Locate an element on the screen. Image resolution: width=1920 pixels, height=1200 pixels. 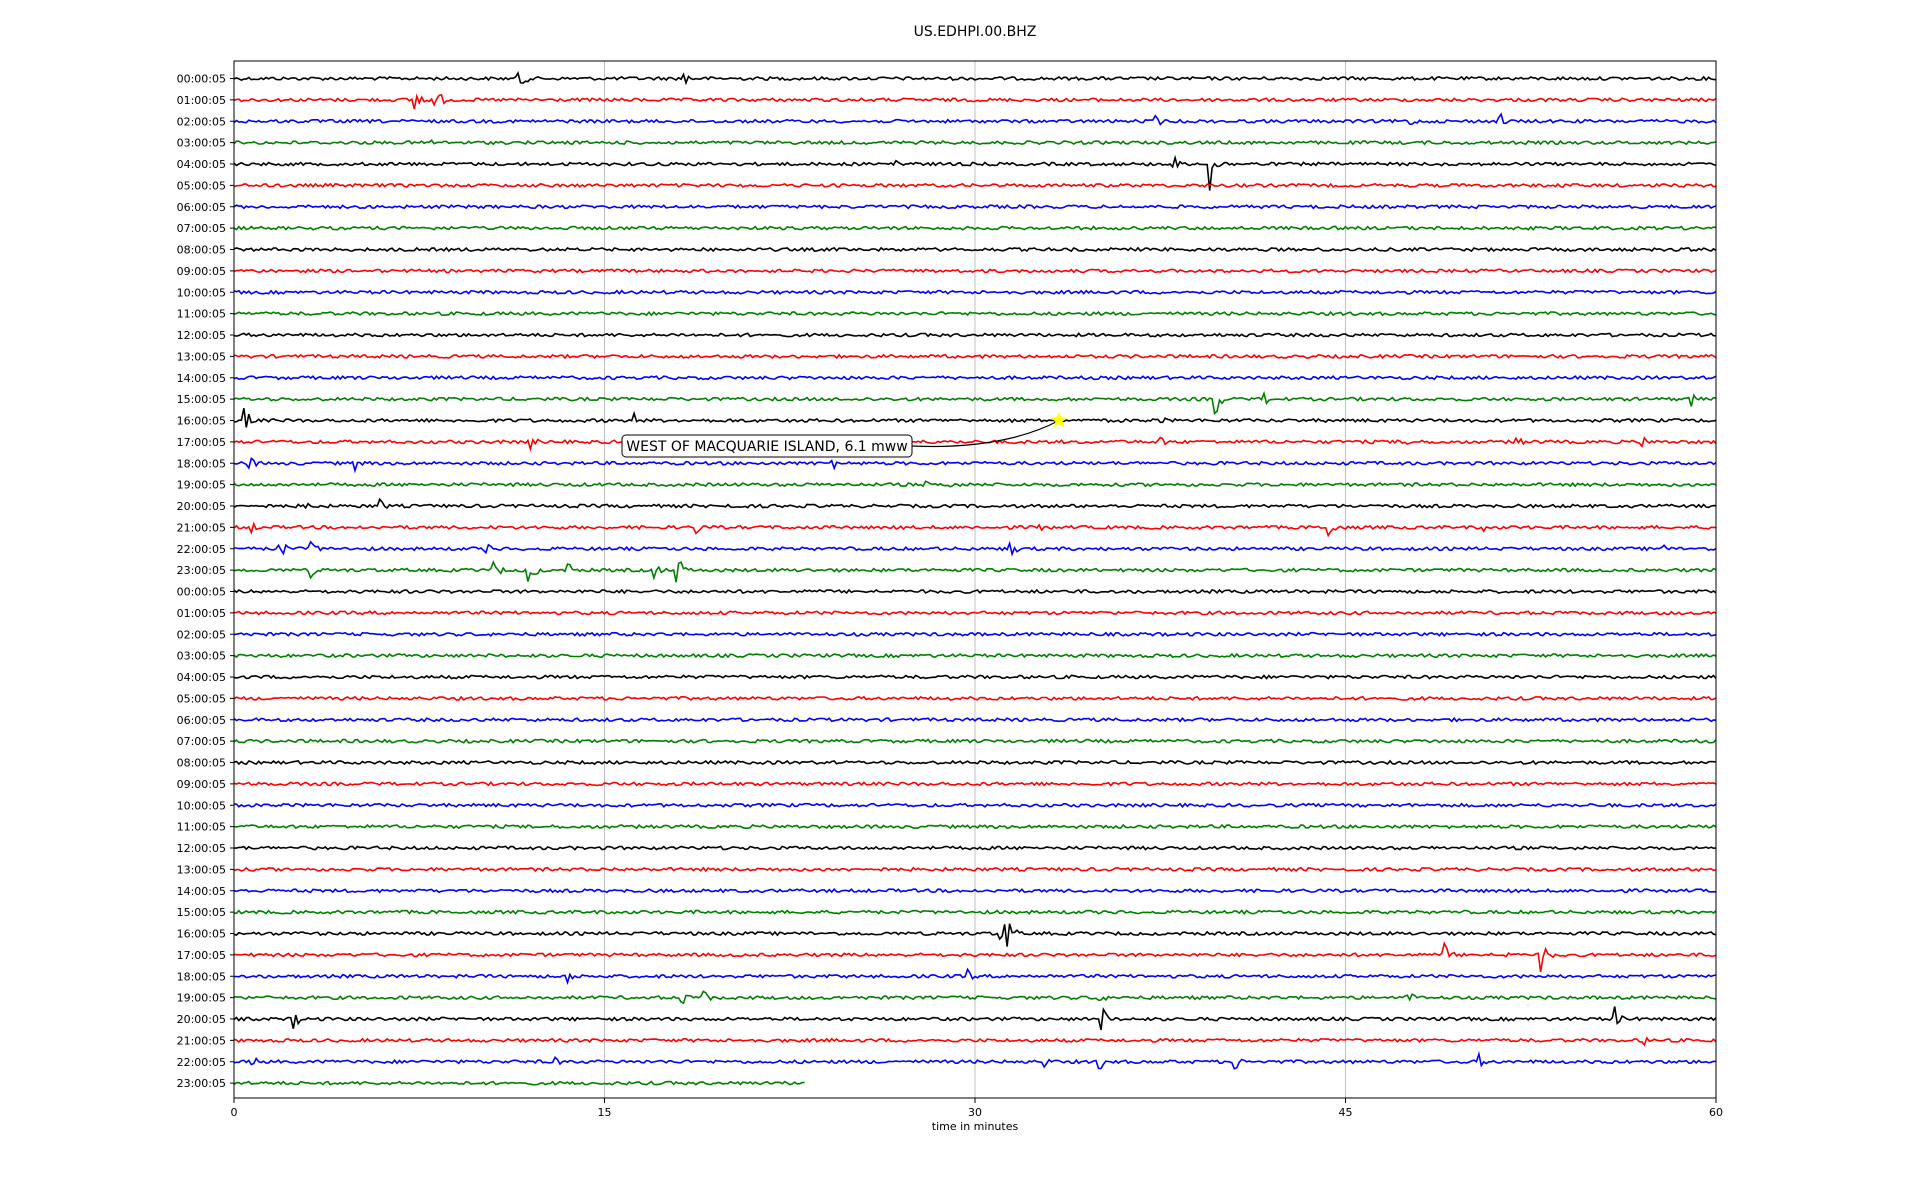
row-label-36: 12:00:05 is located at coordinates (201, 848).